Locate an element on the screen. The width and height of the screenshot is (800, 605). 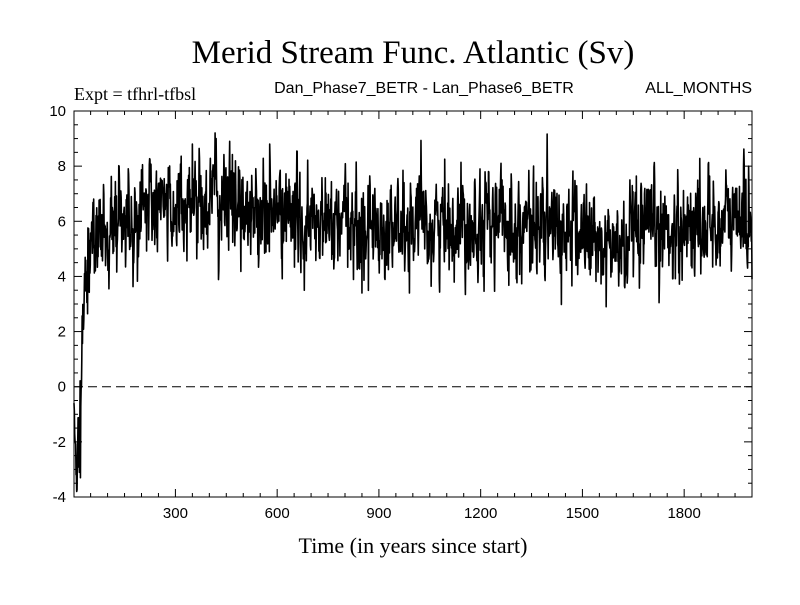
chart-title: Merid Stream Func. Atlantic (Sv) is located at coordinates (413, 53).